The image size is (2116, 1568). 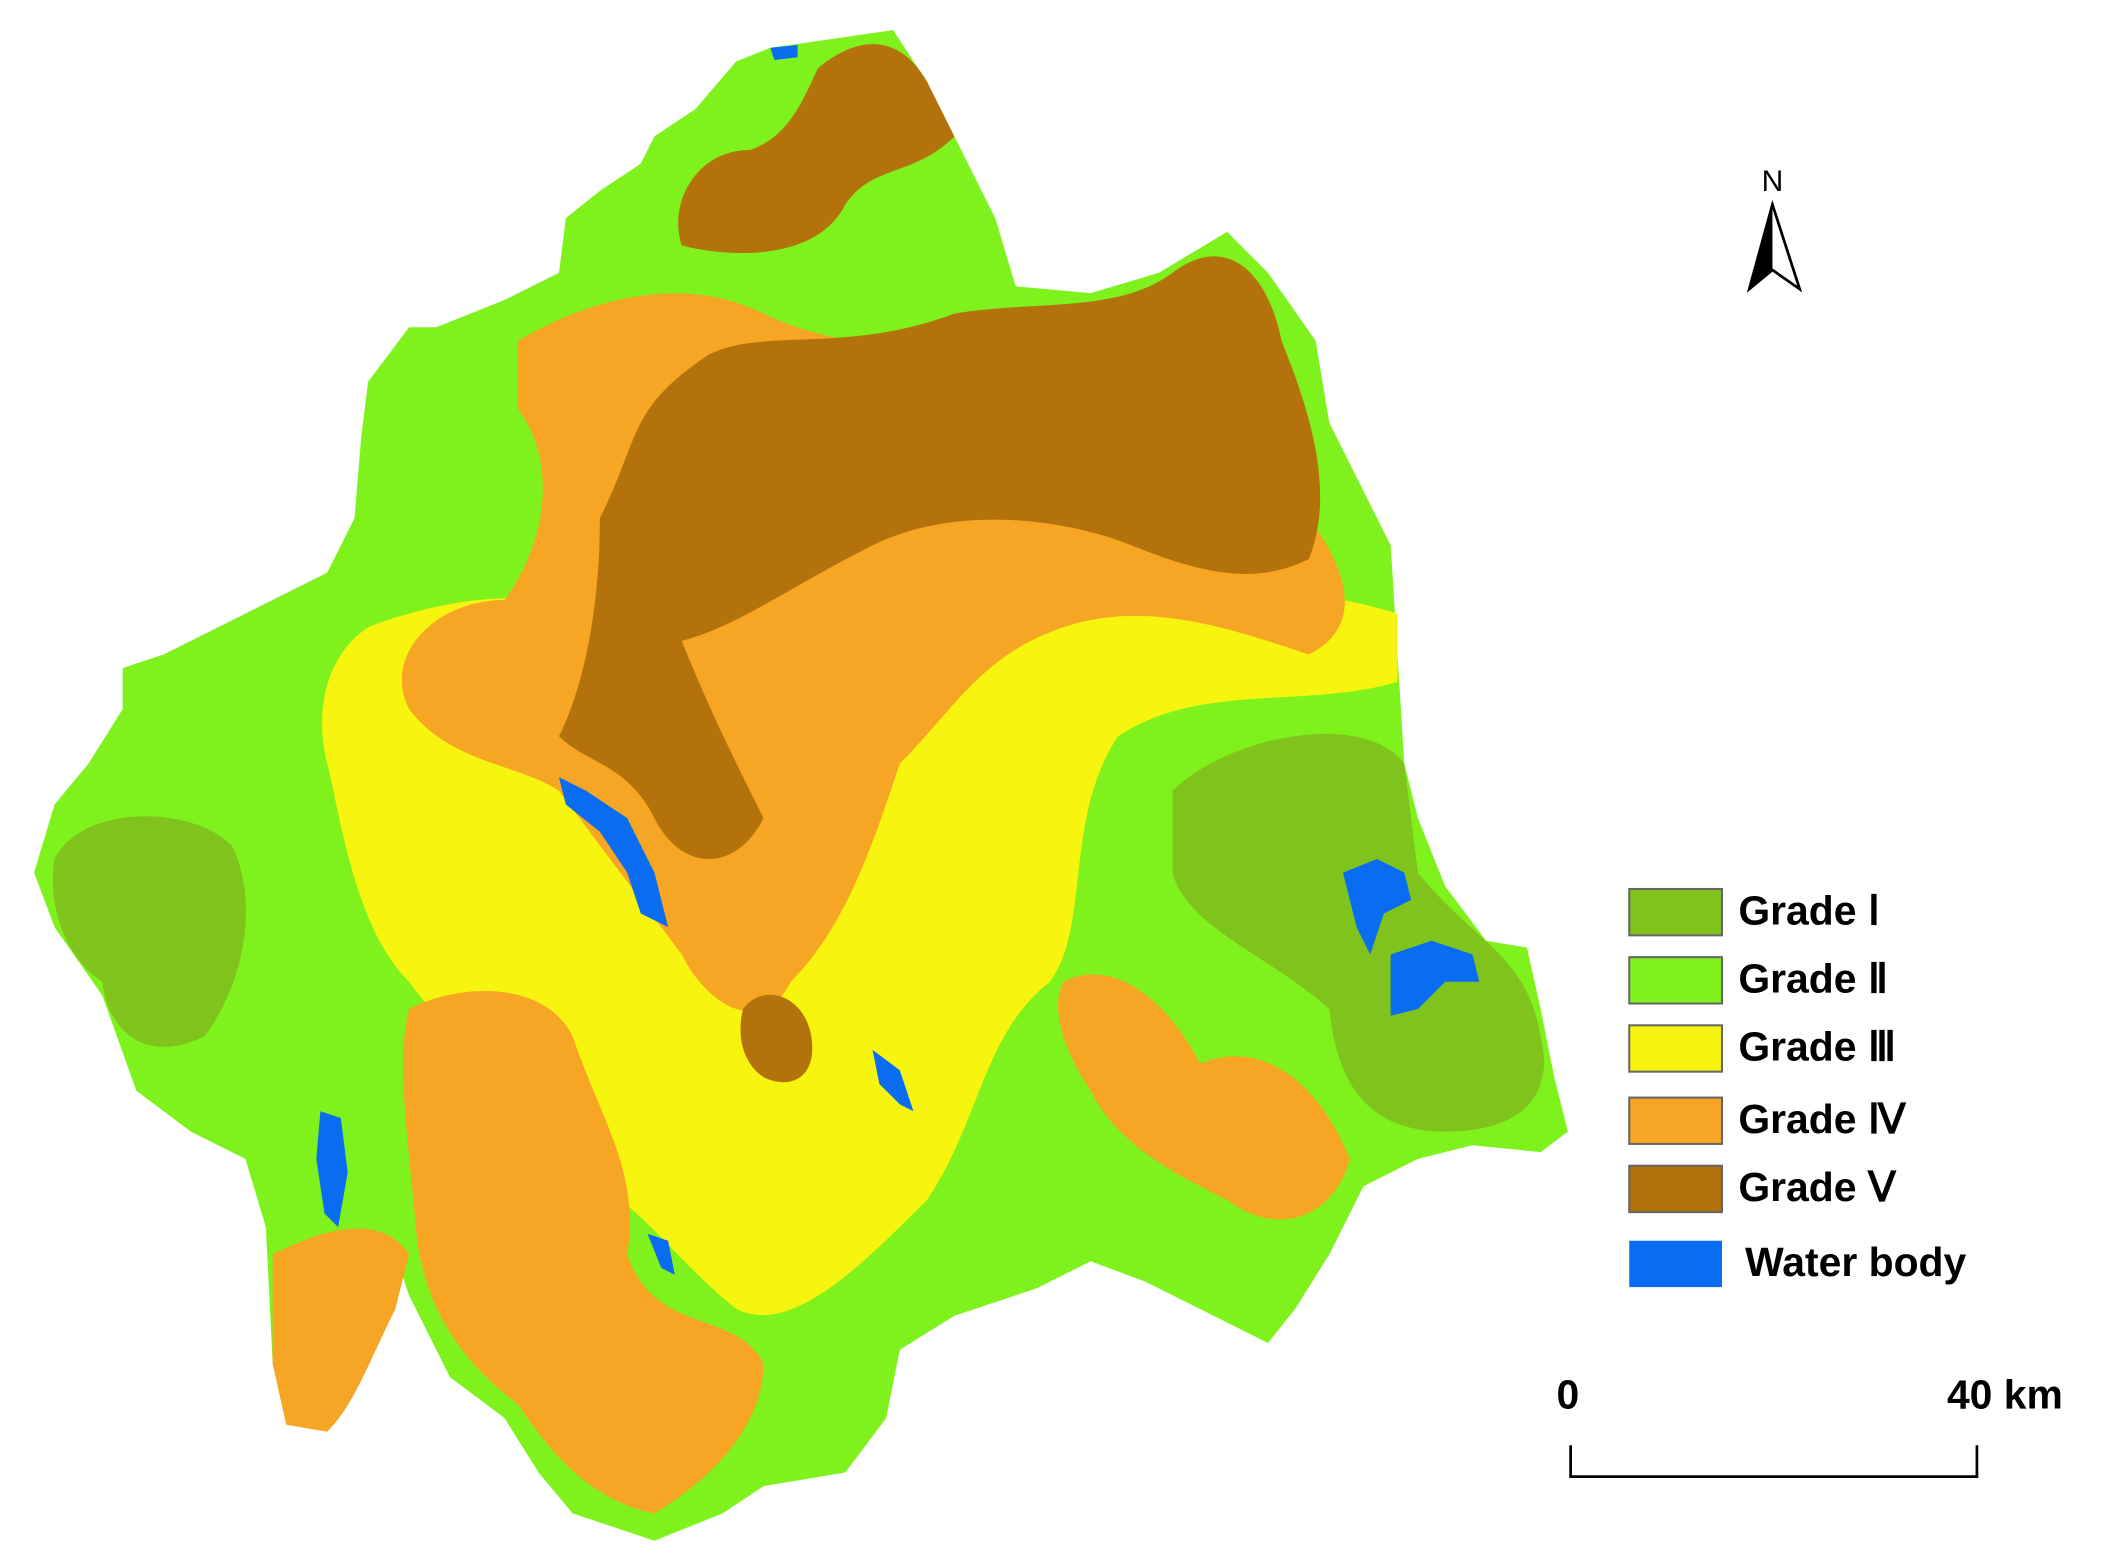 What do you see at coordinates (1774, 1461) in the screenshot?
I see `scale-line` at bounding box center [1774, 1461].